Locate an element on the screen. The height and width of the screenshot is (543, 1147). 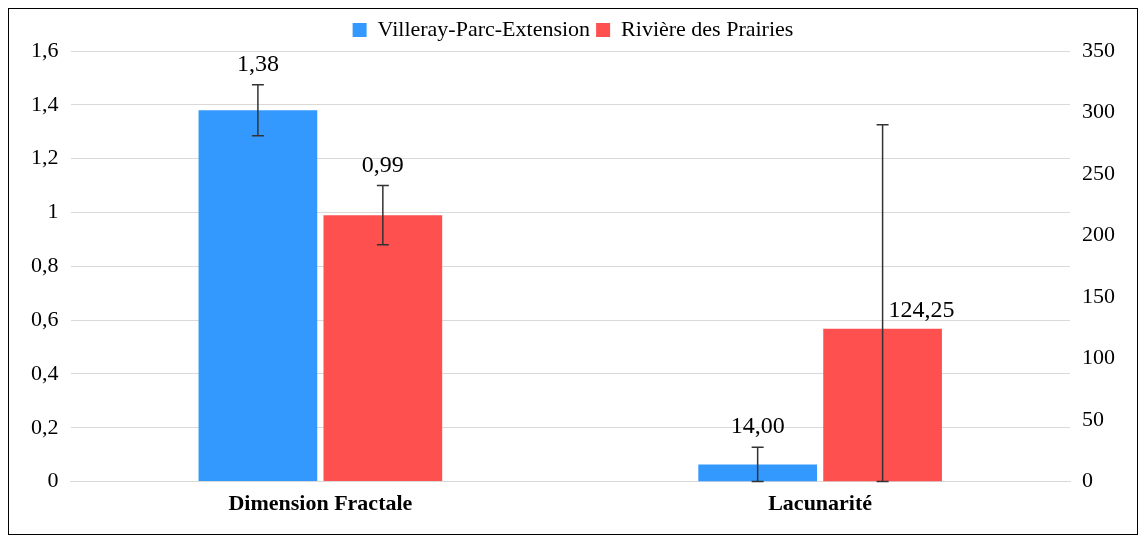
y2-tick-label: 250 is located at coordinates (1098, 172).